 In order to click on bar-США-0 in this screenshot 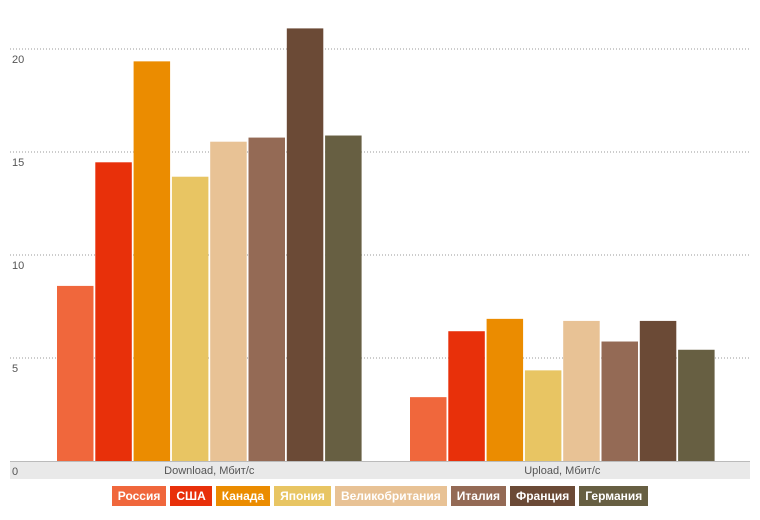, I will do `click(113, 312)`.